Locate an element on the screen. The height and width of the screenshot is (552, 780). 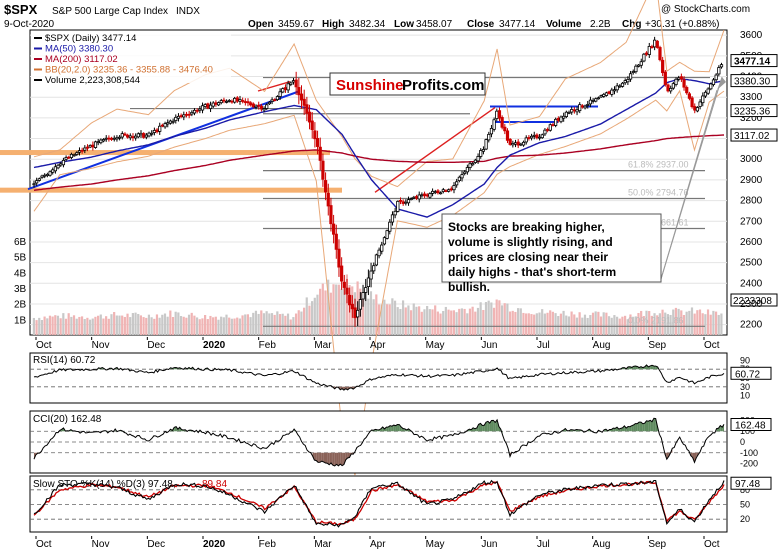
price-tag-label: 3477.14 is located at coordinates (752, 62).